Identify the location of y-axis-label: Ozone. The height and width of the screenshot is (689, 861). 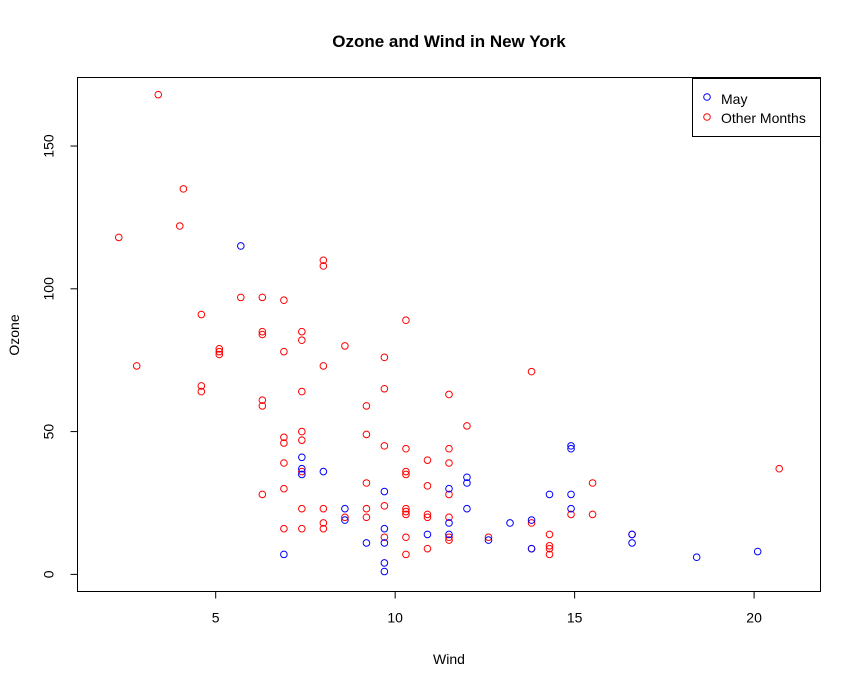
(14, 334).